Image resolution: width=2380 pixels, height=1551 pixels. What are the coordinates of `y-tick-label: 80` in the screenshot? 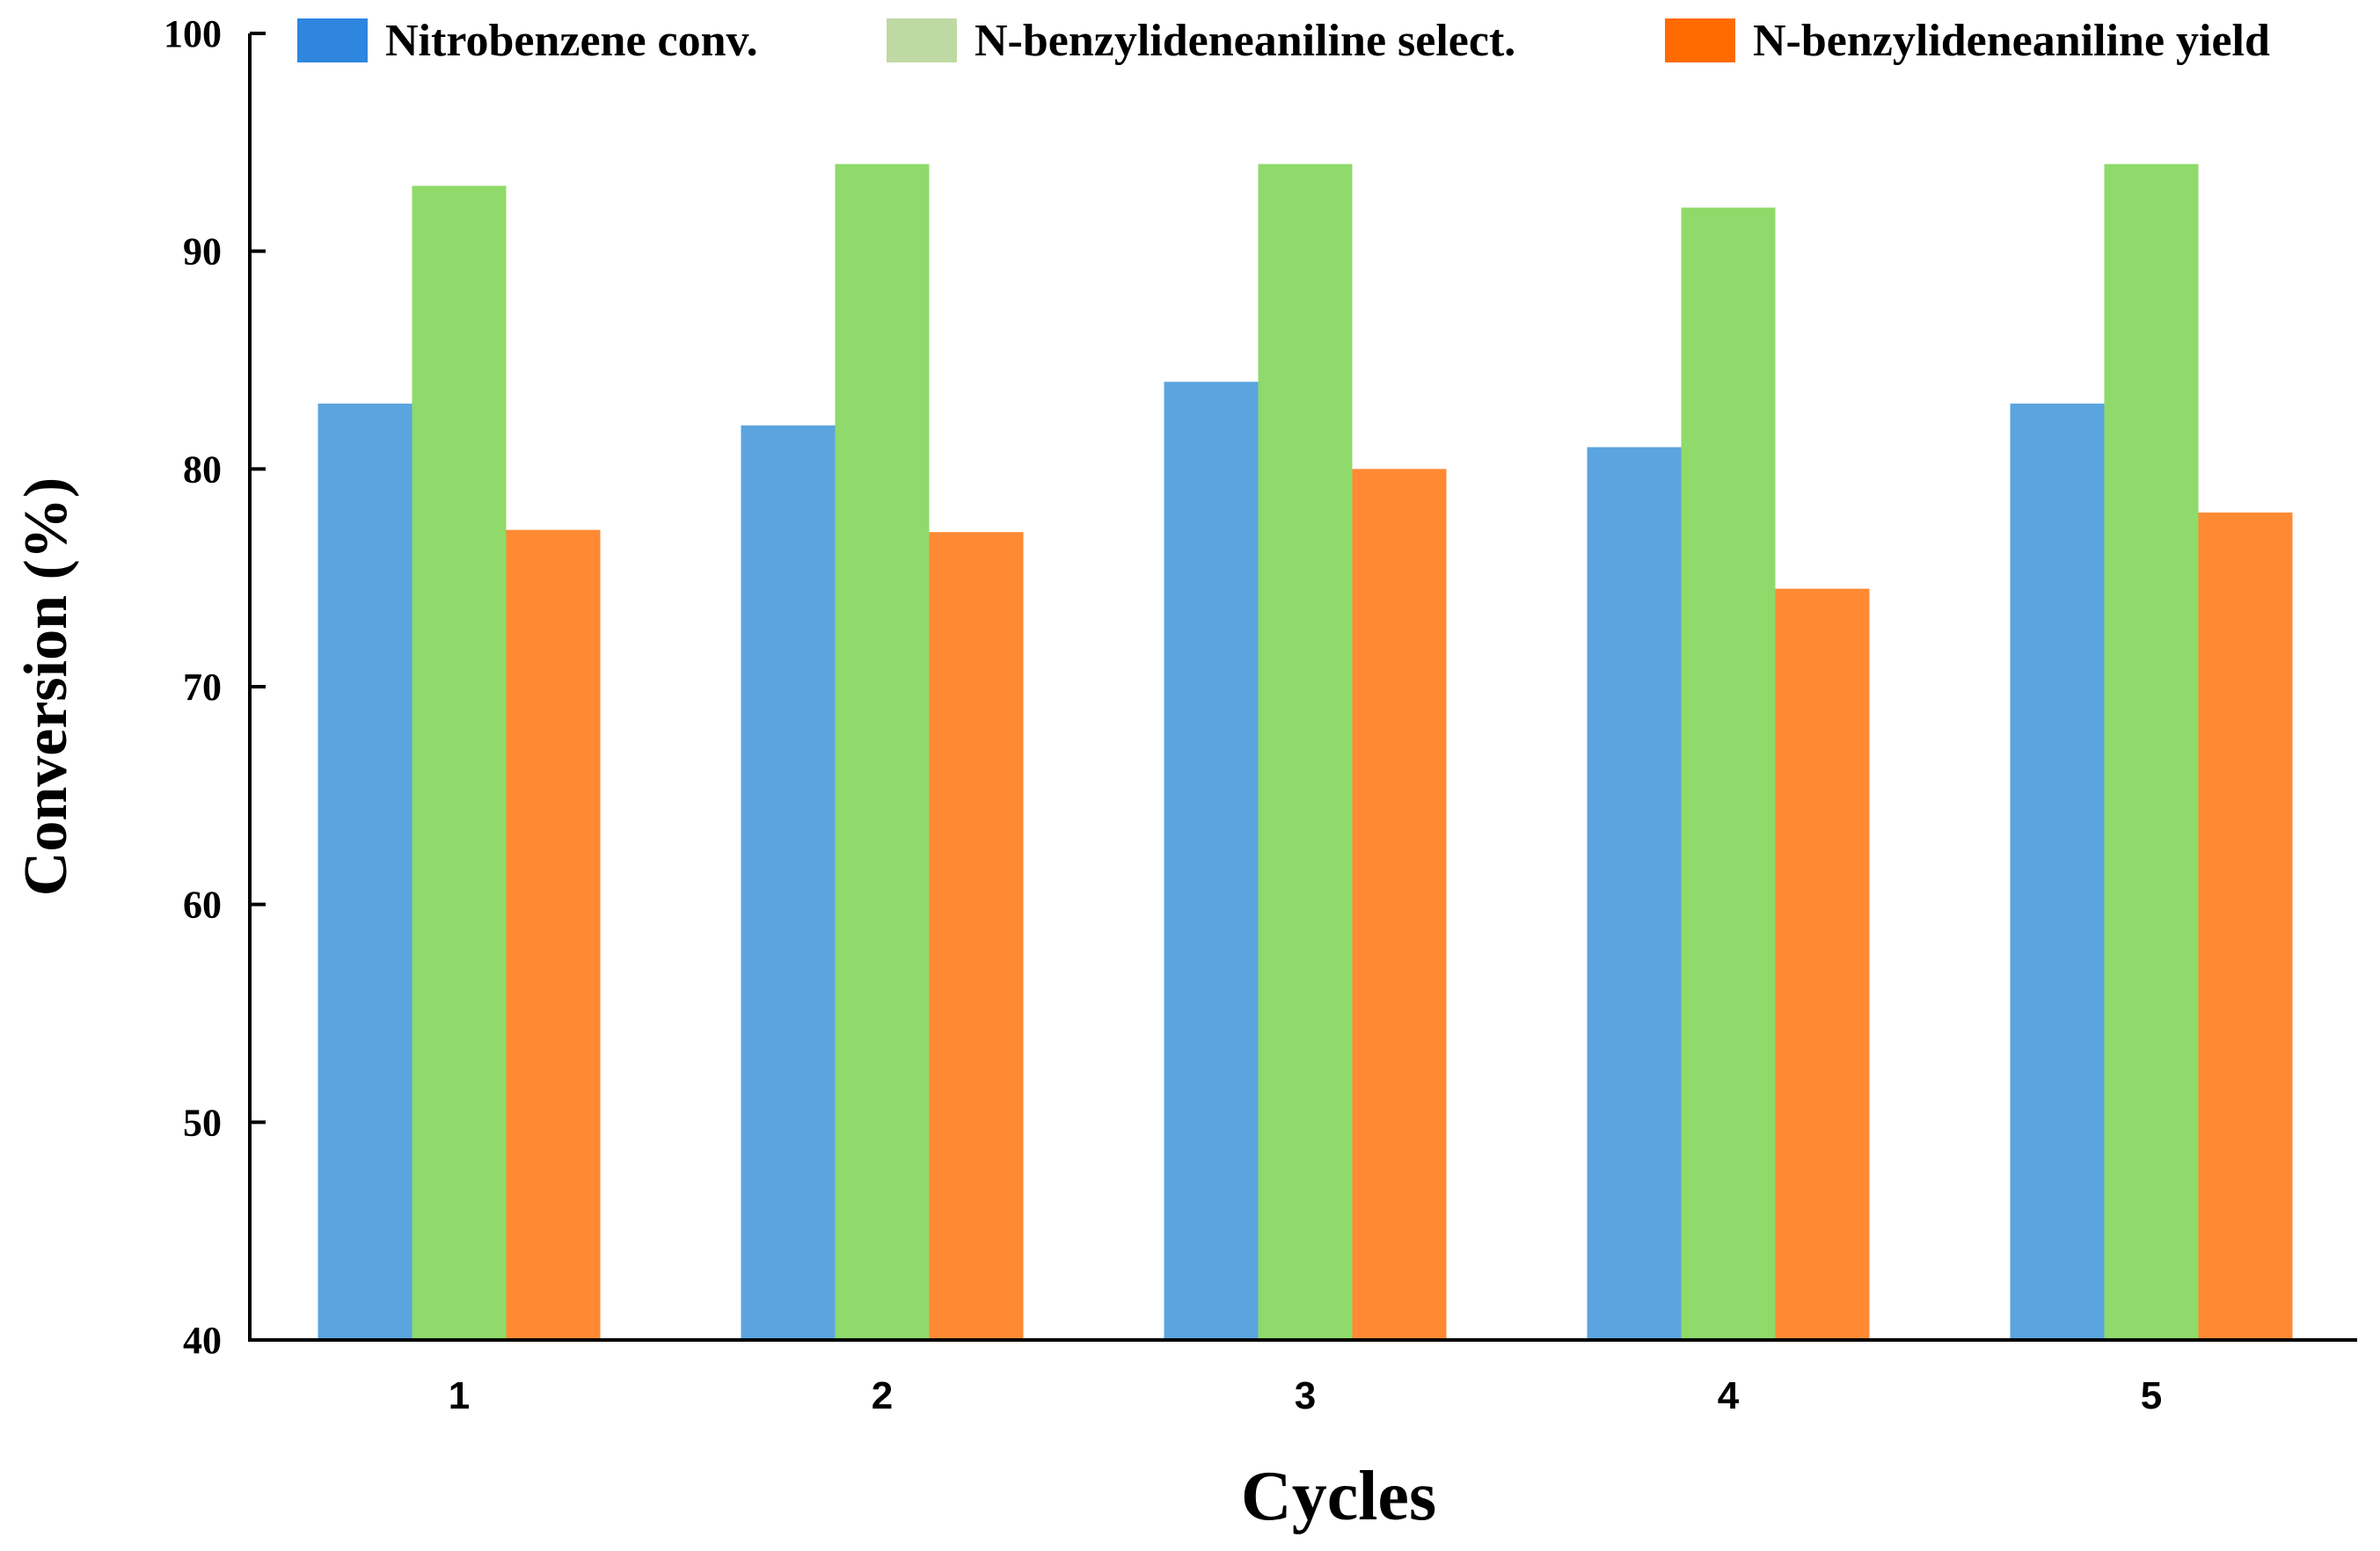 It's located at (202, 469).